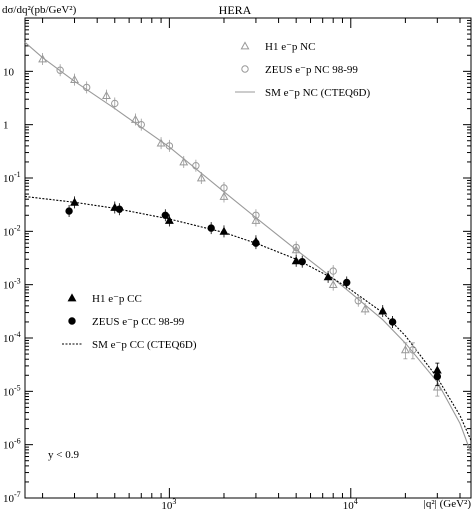  Describe the element at coordinates (12, 444) in the screenshot. I see `y-tick-label: 10⁻⁶` at that location.